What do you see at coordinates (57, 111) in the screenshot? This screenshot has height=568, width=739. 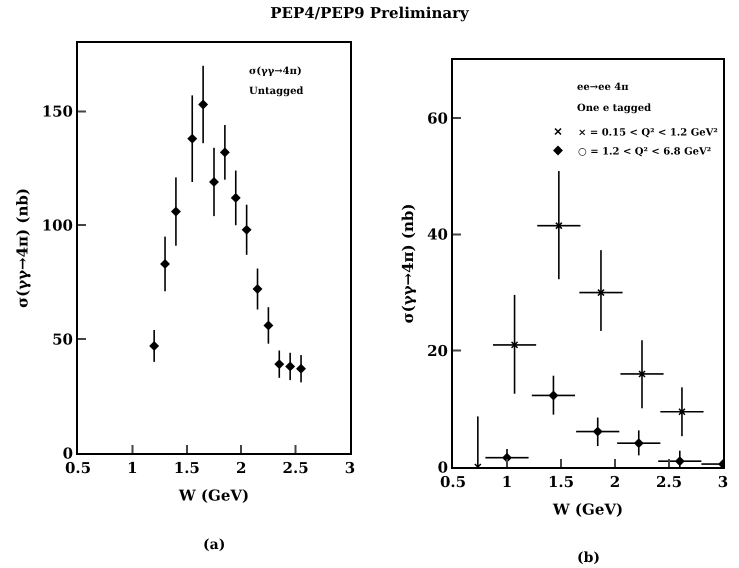 I see `y-tick-label: 150` at bounding box center [57, 111].